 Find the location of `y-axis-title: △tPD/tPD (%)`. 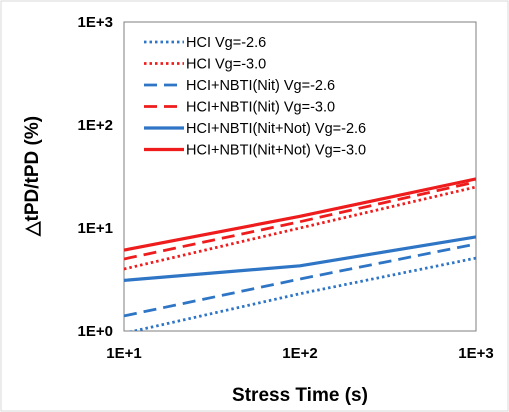

y-axis-title: △tPD/tPD (%) is located at coordinates (32, 176).